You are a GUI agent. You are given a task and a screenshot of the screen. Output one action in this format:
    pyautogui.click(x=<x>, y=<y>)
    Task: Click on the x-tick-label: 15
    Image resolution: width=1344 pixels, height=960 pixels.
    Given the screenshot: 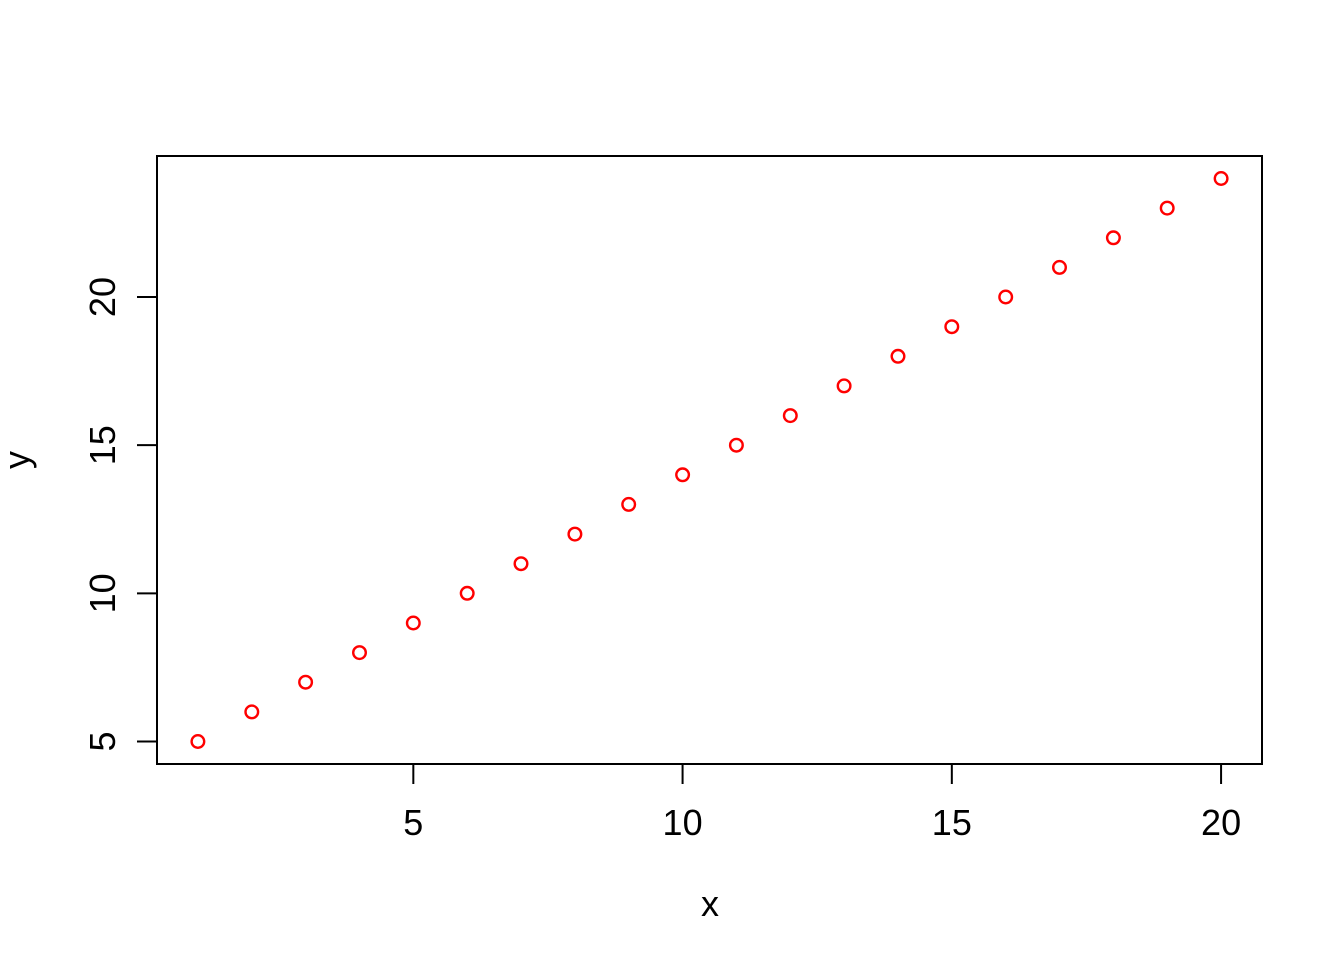 What is the action you would take?
    pyautogui.click(x=952, y=822)
    